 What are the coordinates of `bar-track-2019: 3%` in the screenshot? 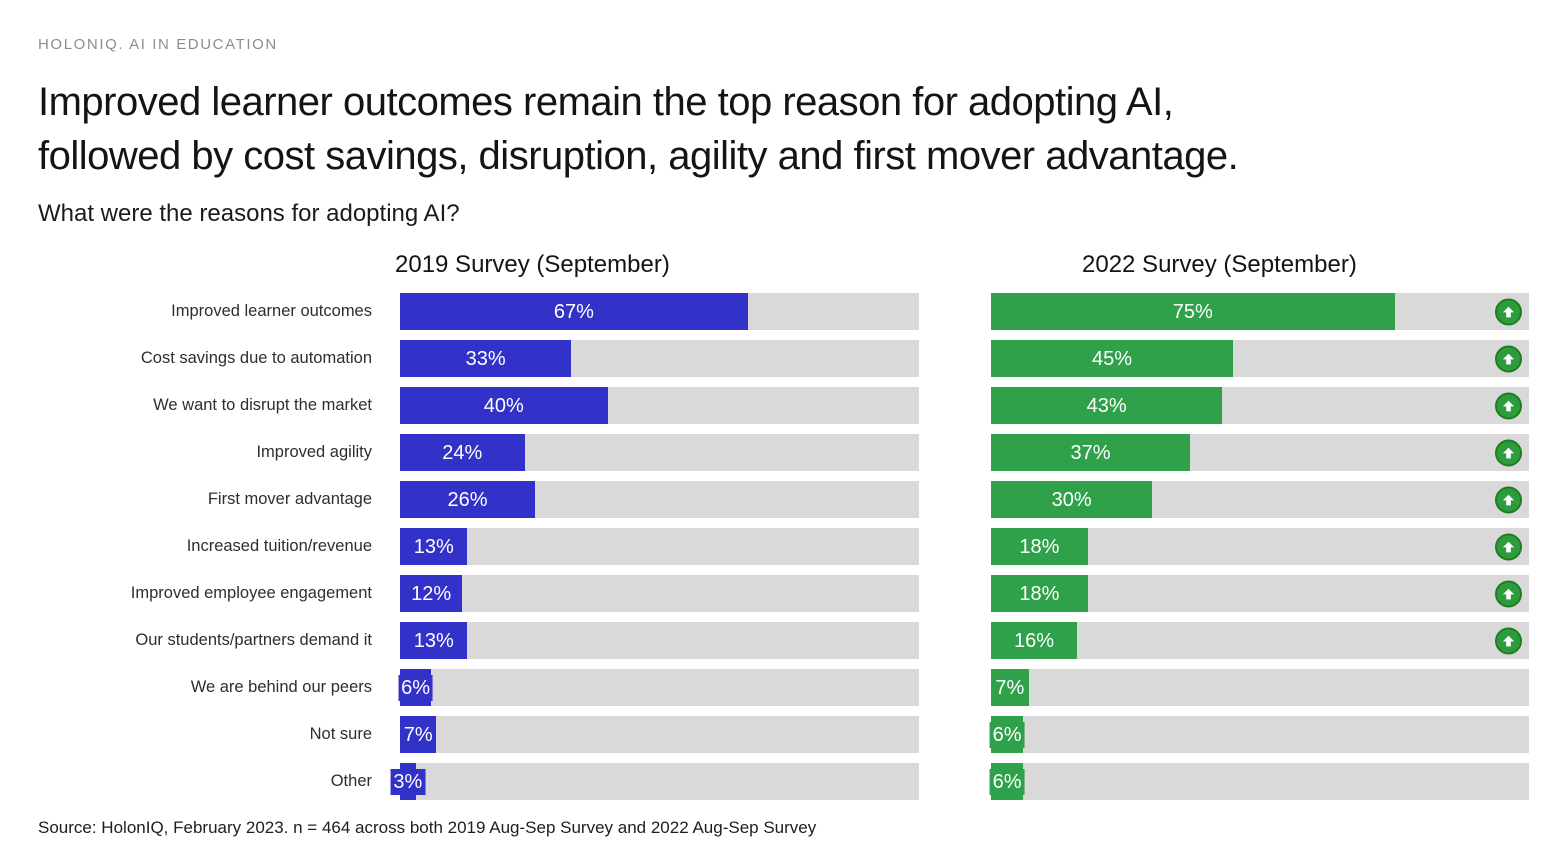 It's located at (654, 781).